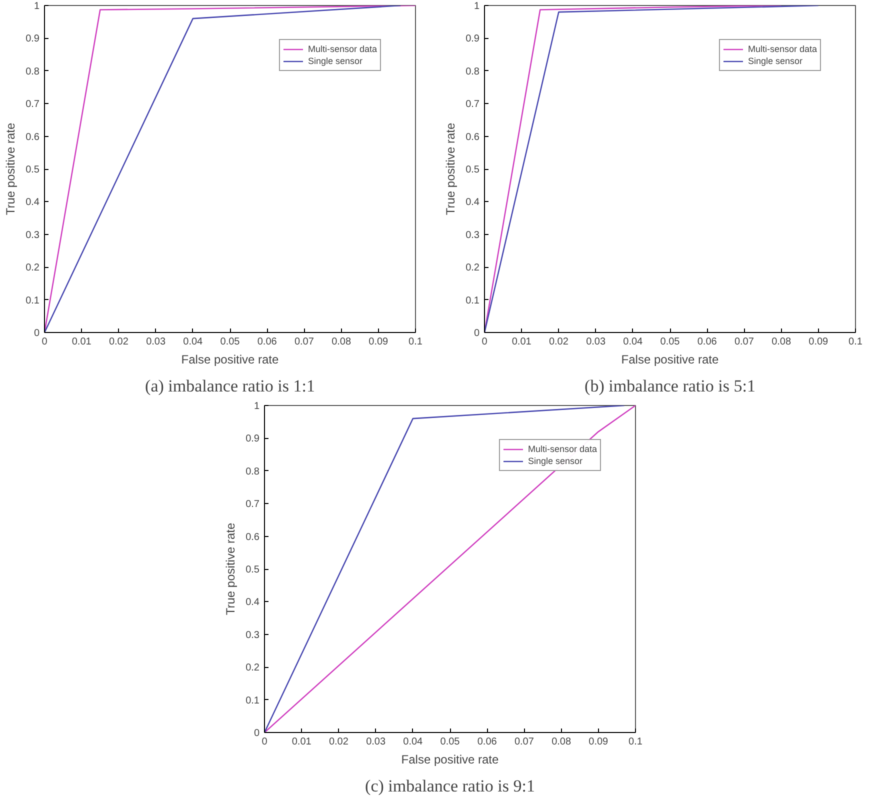 The width and height of the screenshot is (880, 809). I want to click on text: (a) imbalance ratio is 1:1, so click(230, 386).